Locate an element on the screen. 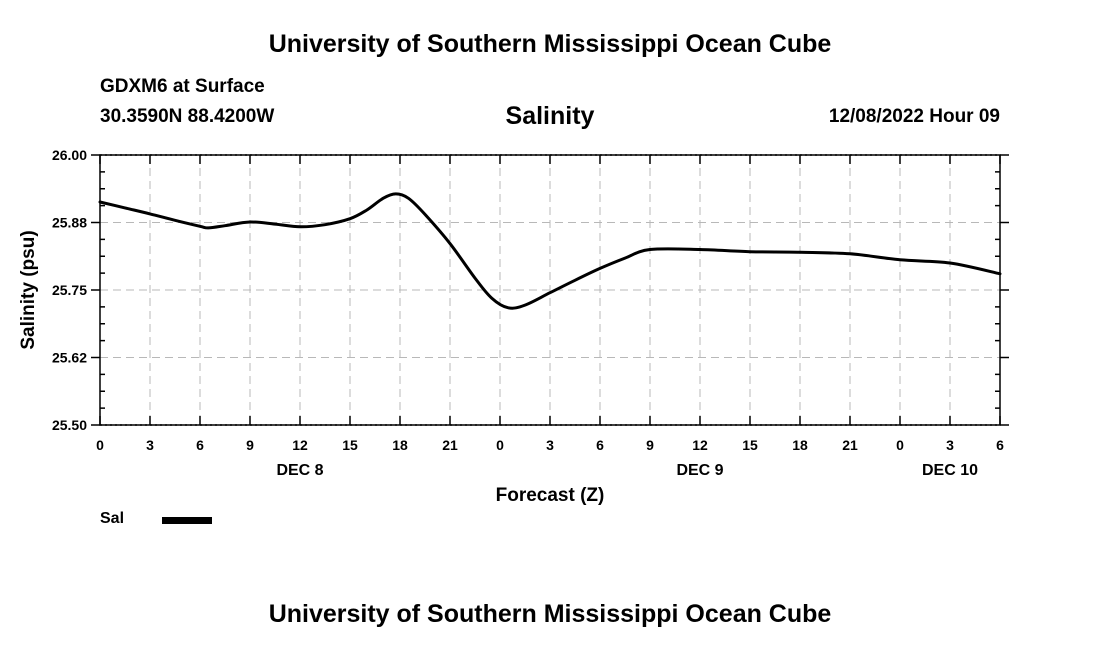  y-axis-label: Salinity (psu) is located at coordinates (28, 289).